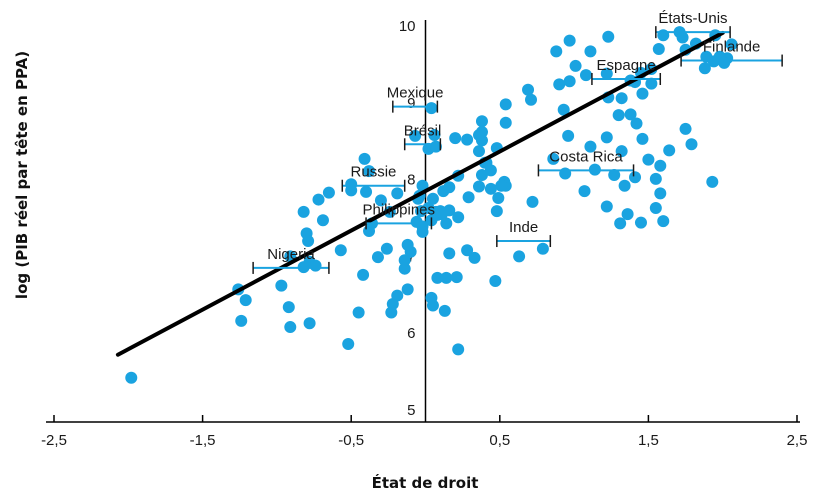 This screenshot has width=813, height=497. I want to click on x-tick-label: 2,5, so click(797, 440).